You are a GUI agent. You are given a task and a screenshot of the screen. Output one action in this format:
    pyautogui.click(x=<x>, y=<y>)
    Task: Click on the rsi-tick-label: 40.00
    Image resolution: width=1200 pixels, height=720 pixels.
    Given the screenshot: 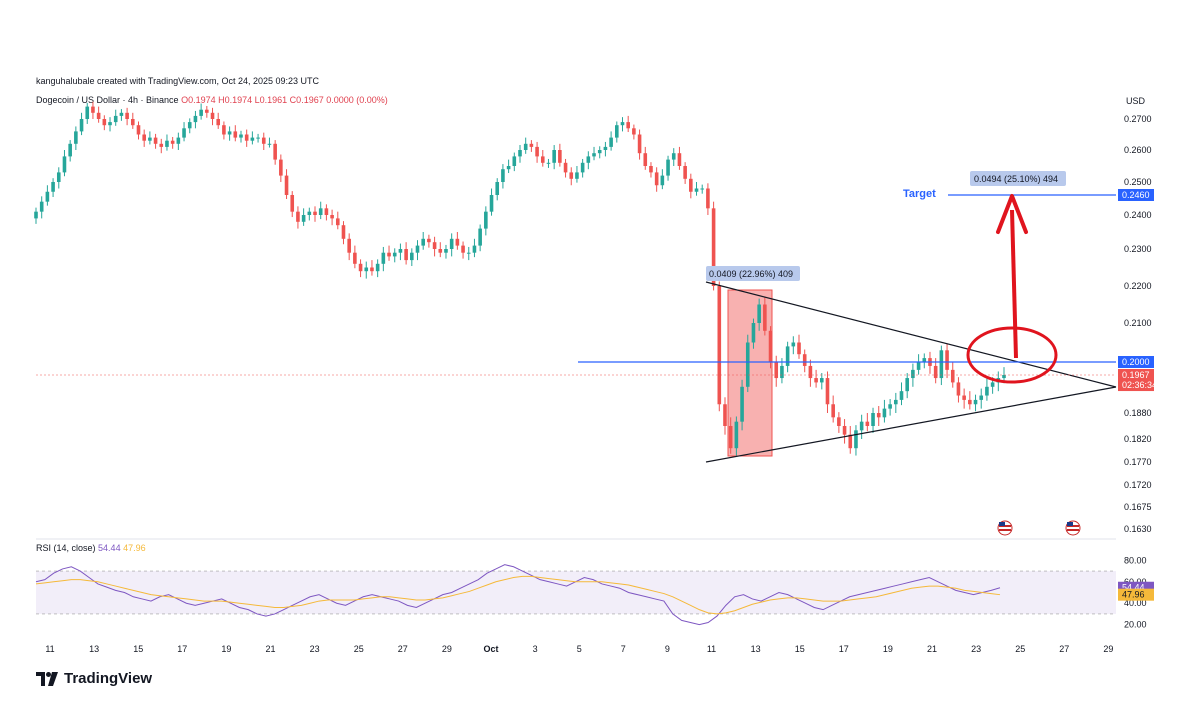 What is the action you would take?
    pyautogui.click(x=1135, y=603)
    